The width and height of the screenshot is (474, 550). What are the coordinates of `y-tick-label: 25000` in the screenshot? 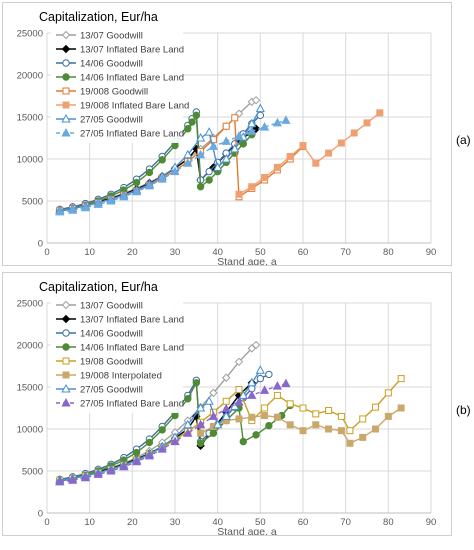 It's located at (30, 34).